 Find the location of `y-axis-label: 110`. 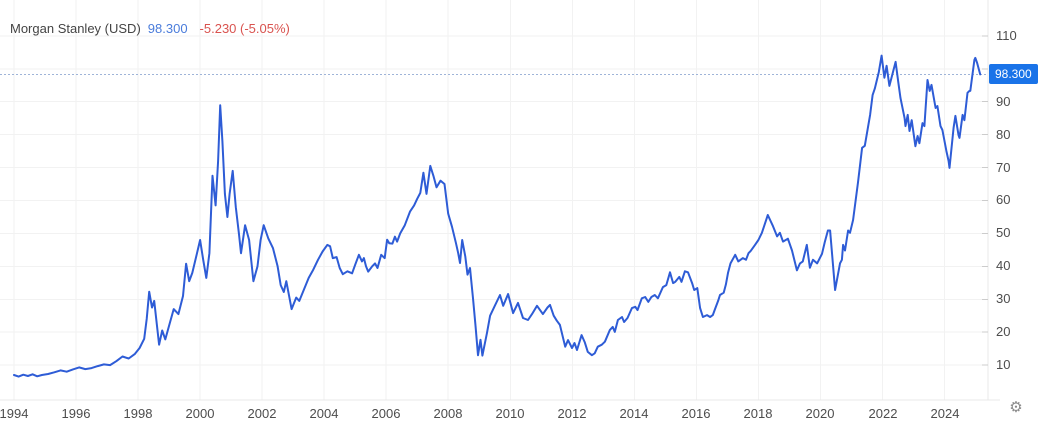

y-axis-label: 110 is located at coordinates (1006, 35).